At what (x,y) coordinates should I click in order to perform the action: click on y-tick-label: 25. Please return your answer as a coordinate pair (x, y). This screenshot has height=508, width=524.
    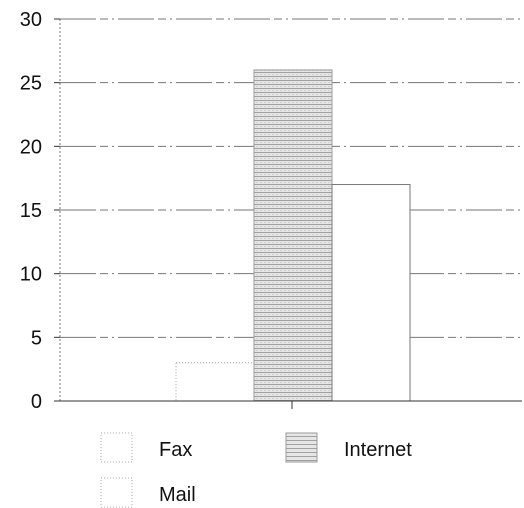
    Looking at the image, I should click on (31, 84).